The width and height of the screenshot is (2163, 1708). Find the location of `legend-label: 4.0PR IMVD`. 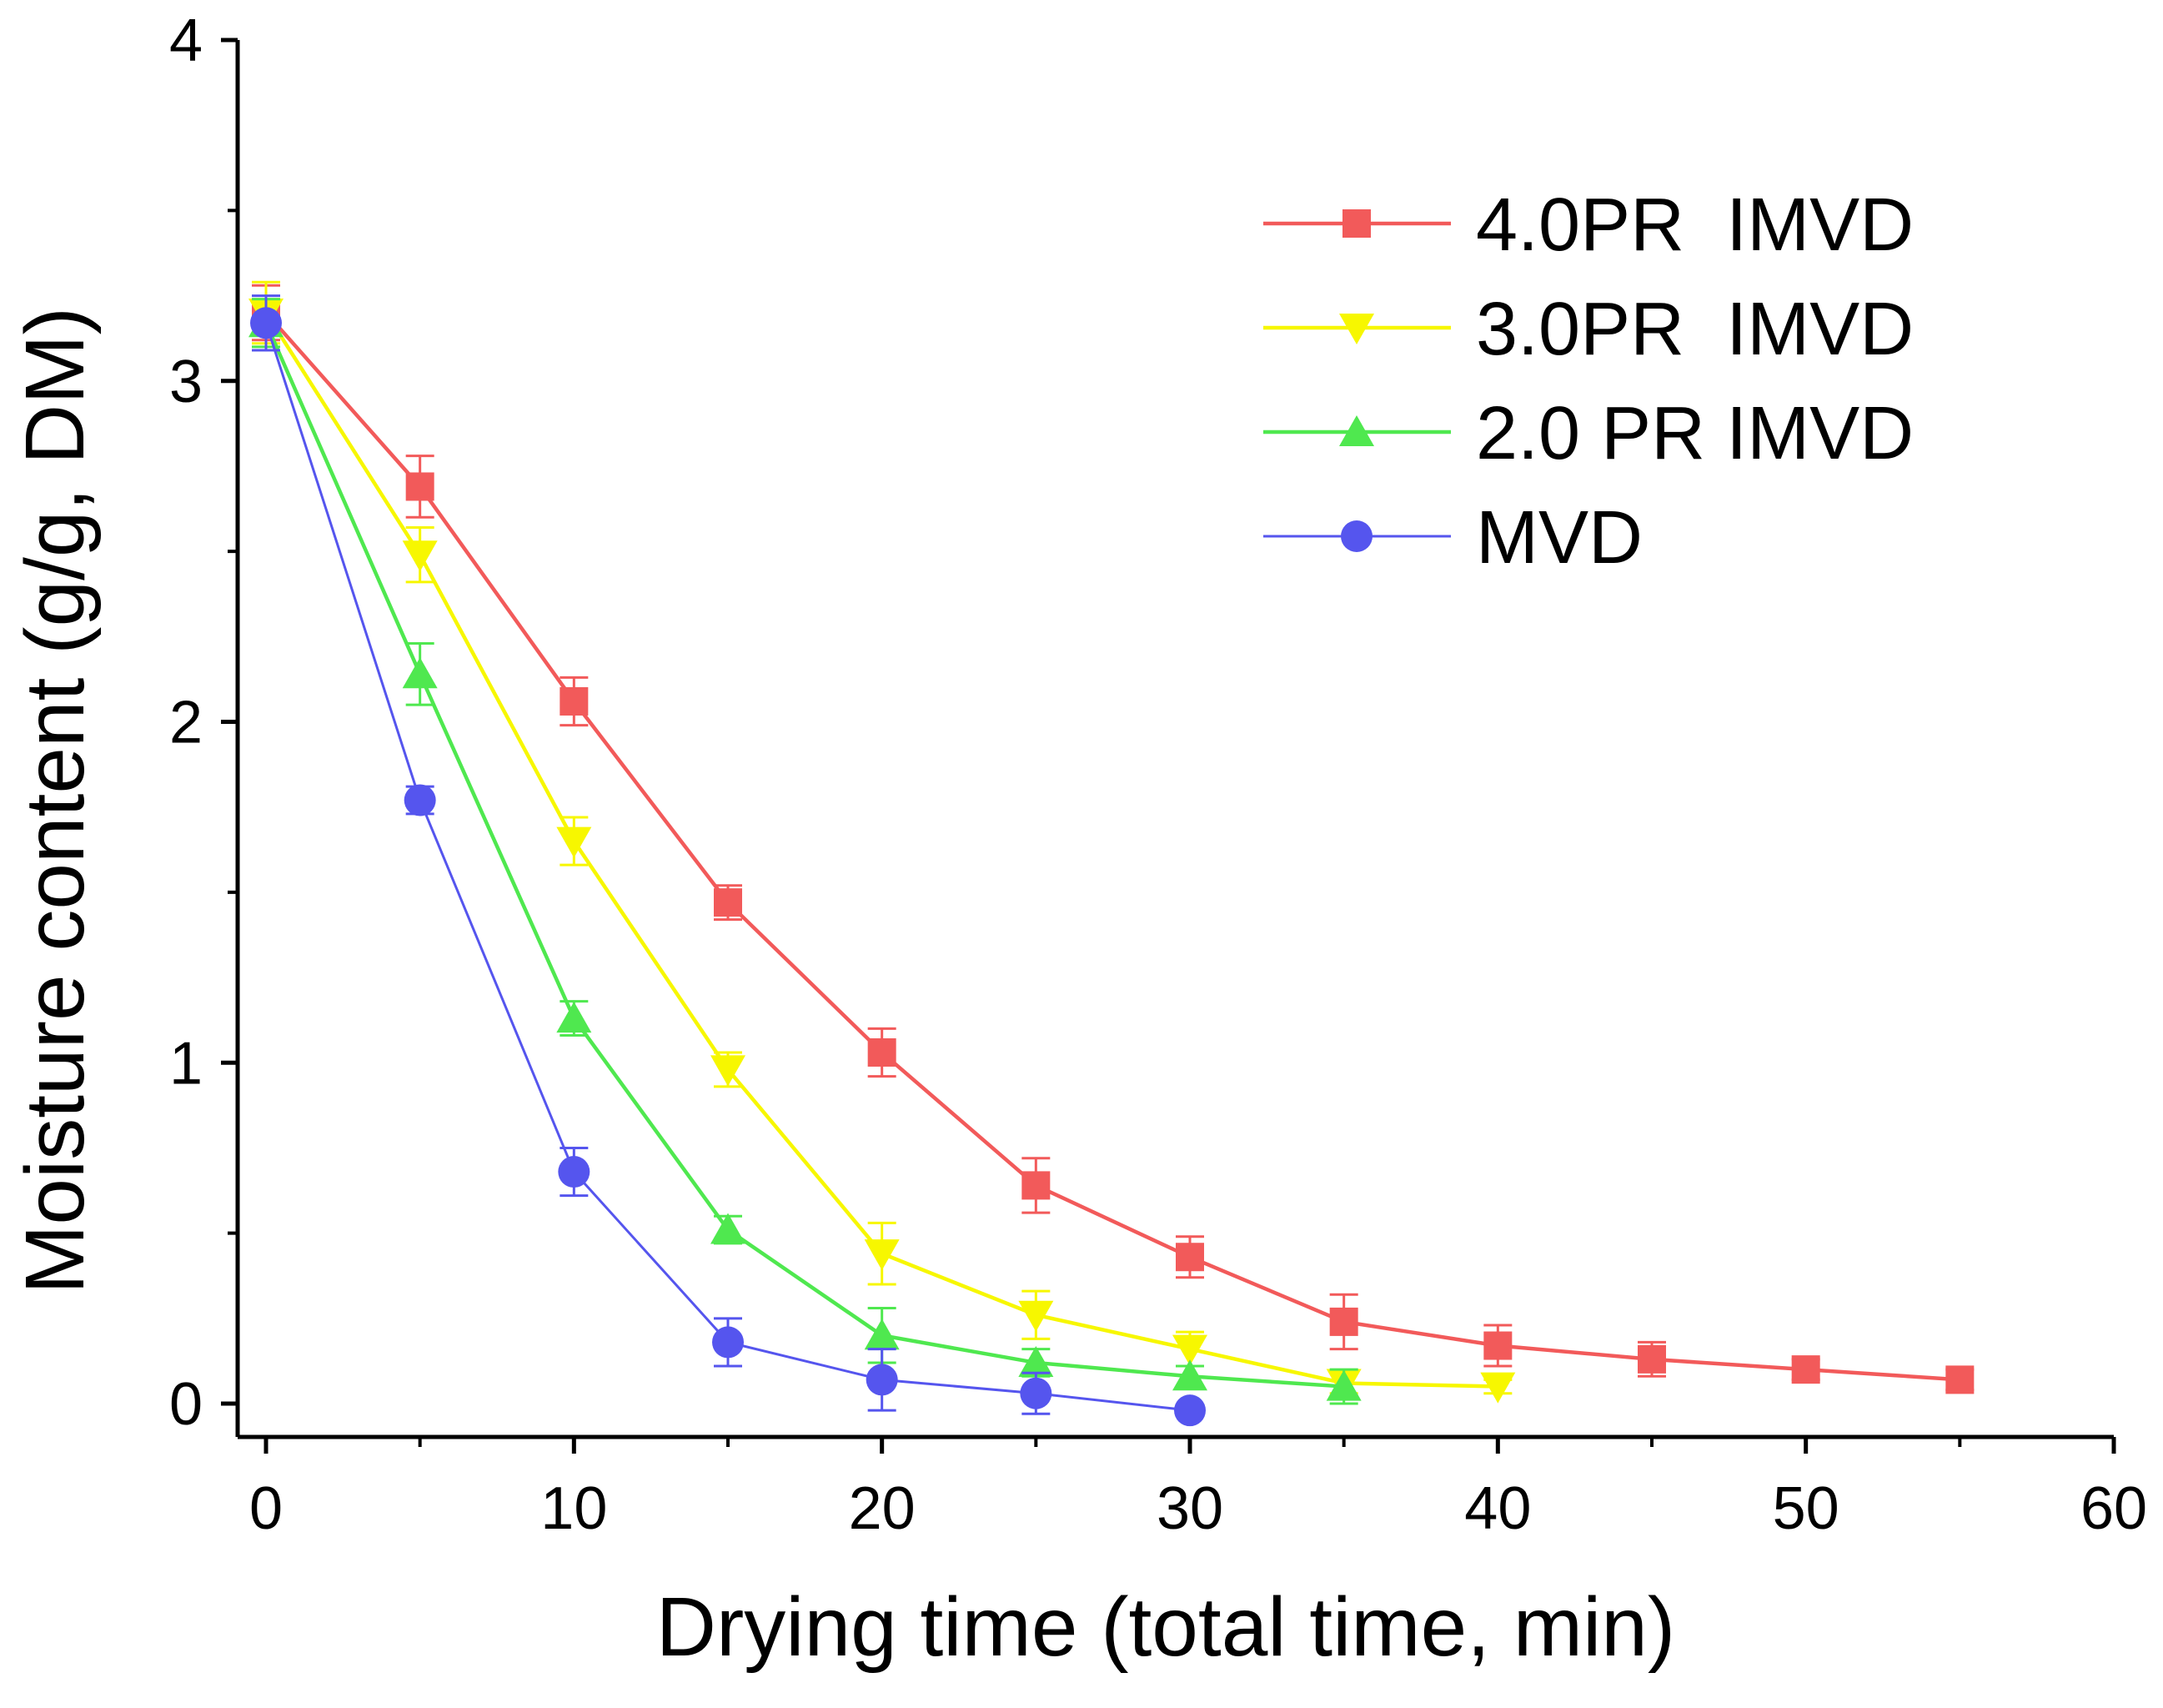

legend-label: 4.0PR IMVD is located at coordinates (1695, 225).